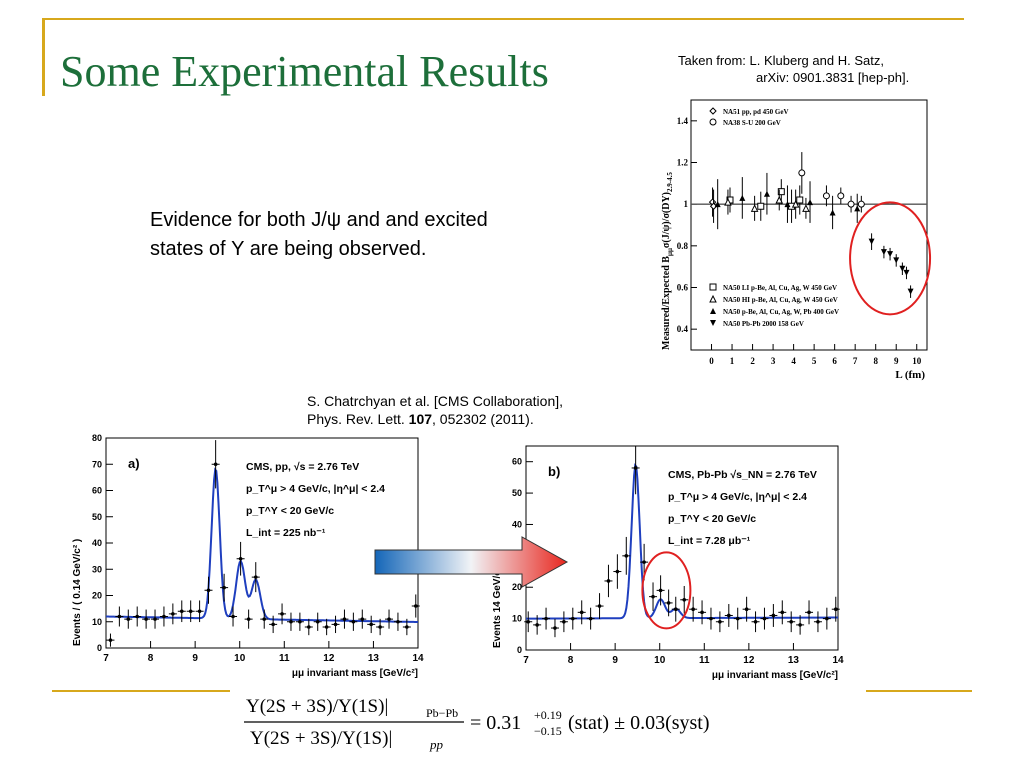  Describe the element at coordinates (756, 112) in the screenshot. I see `legend-entry: NA51 pp, pd 450 GeV` at that location.